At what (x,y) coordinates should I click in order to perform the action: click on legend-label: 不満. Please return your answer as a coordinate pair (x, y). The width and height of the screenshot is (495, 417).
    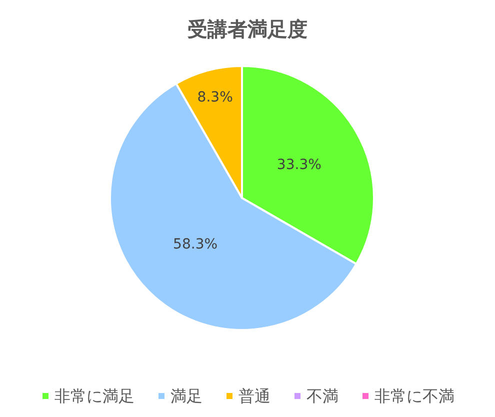
    Looking at the image, I should click on (322, 396).